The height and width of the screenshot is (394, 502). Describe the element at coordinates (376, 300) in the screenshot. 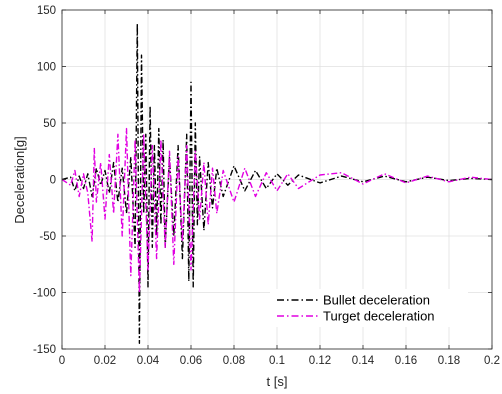

I see `legend-label-bullet: Bullet deceleration` at that location.